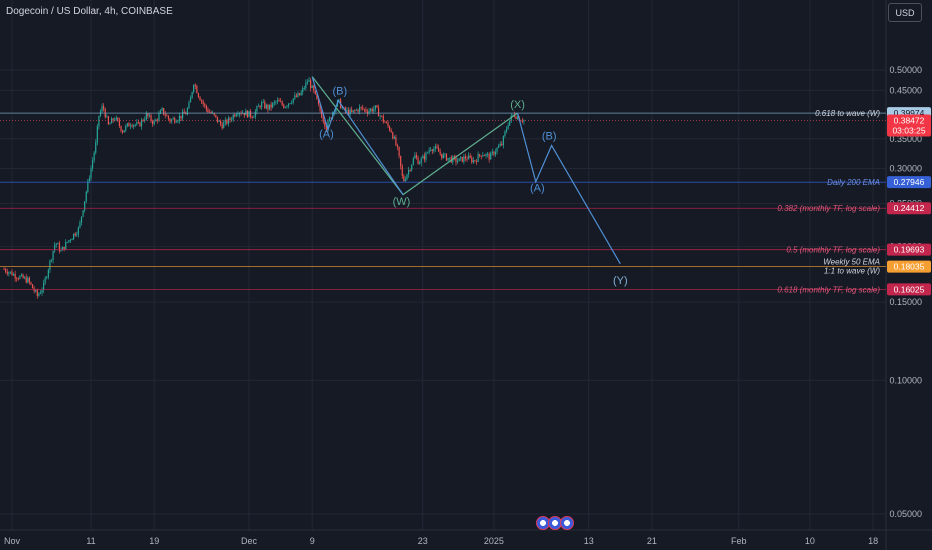 This screenshot has width=932, height=550. What do you see at coordinates (828, 208) in the screenshot?
I see `level-label: 0.382 (monthly TF, log scale)` at bounding box center [828, 208].